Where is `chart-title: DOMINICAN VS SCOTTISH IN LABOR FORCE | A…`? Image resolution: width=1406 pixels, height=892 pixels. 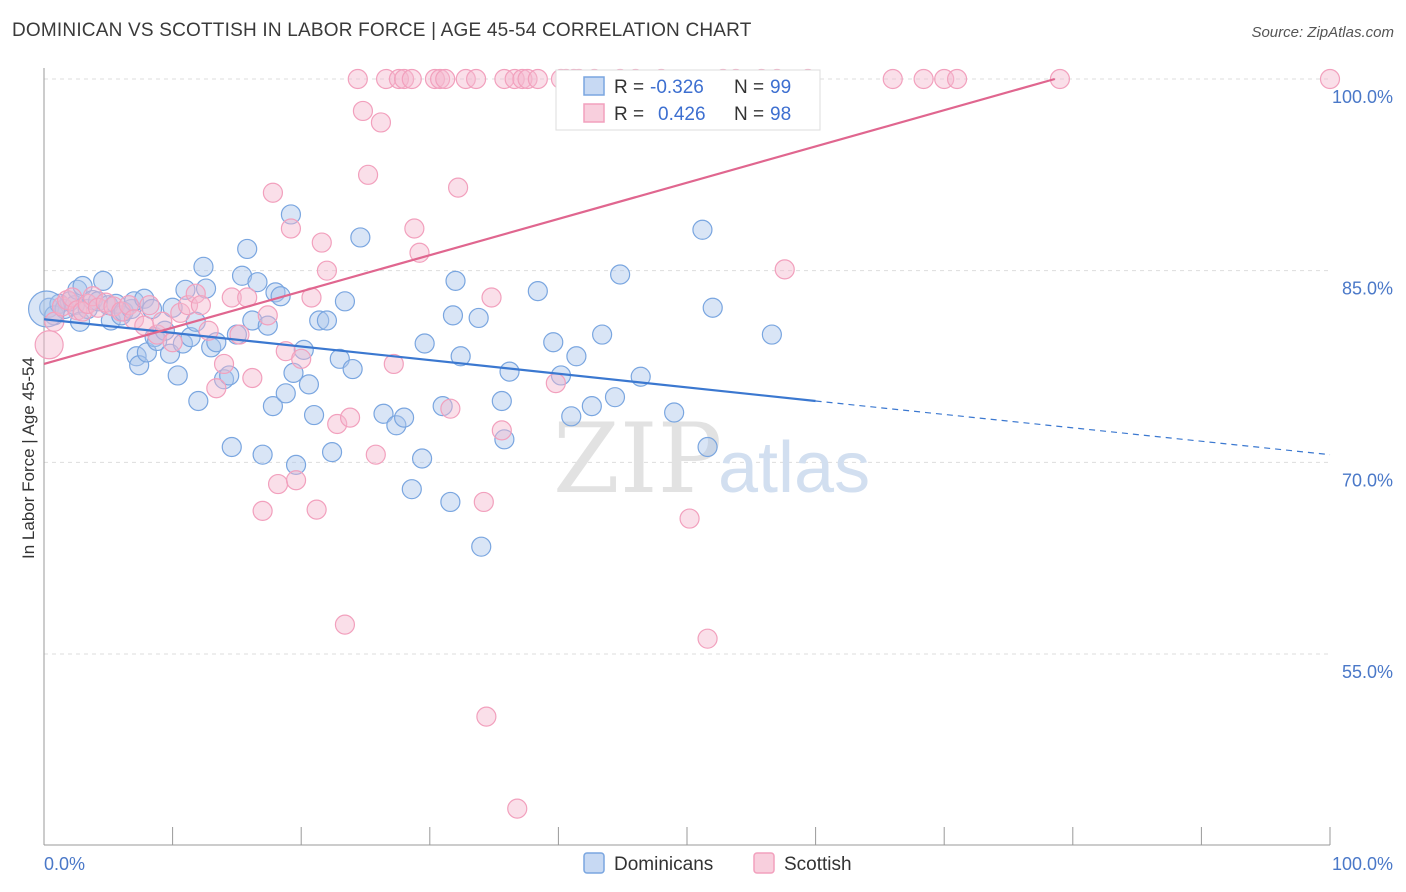
chart-title: DOMINICAN VS SCOTTISH IN LABOR FORCE | A… is located at coordinates (382, 30).